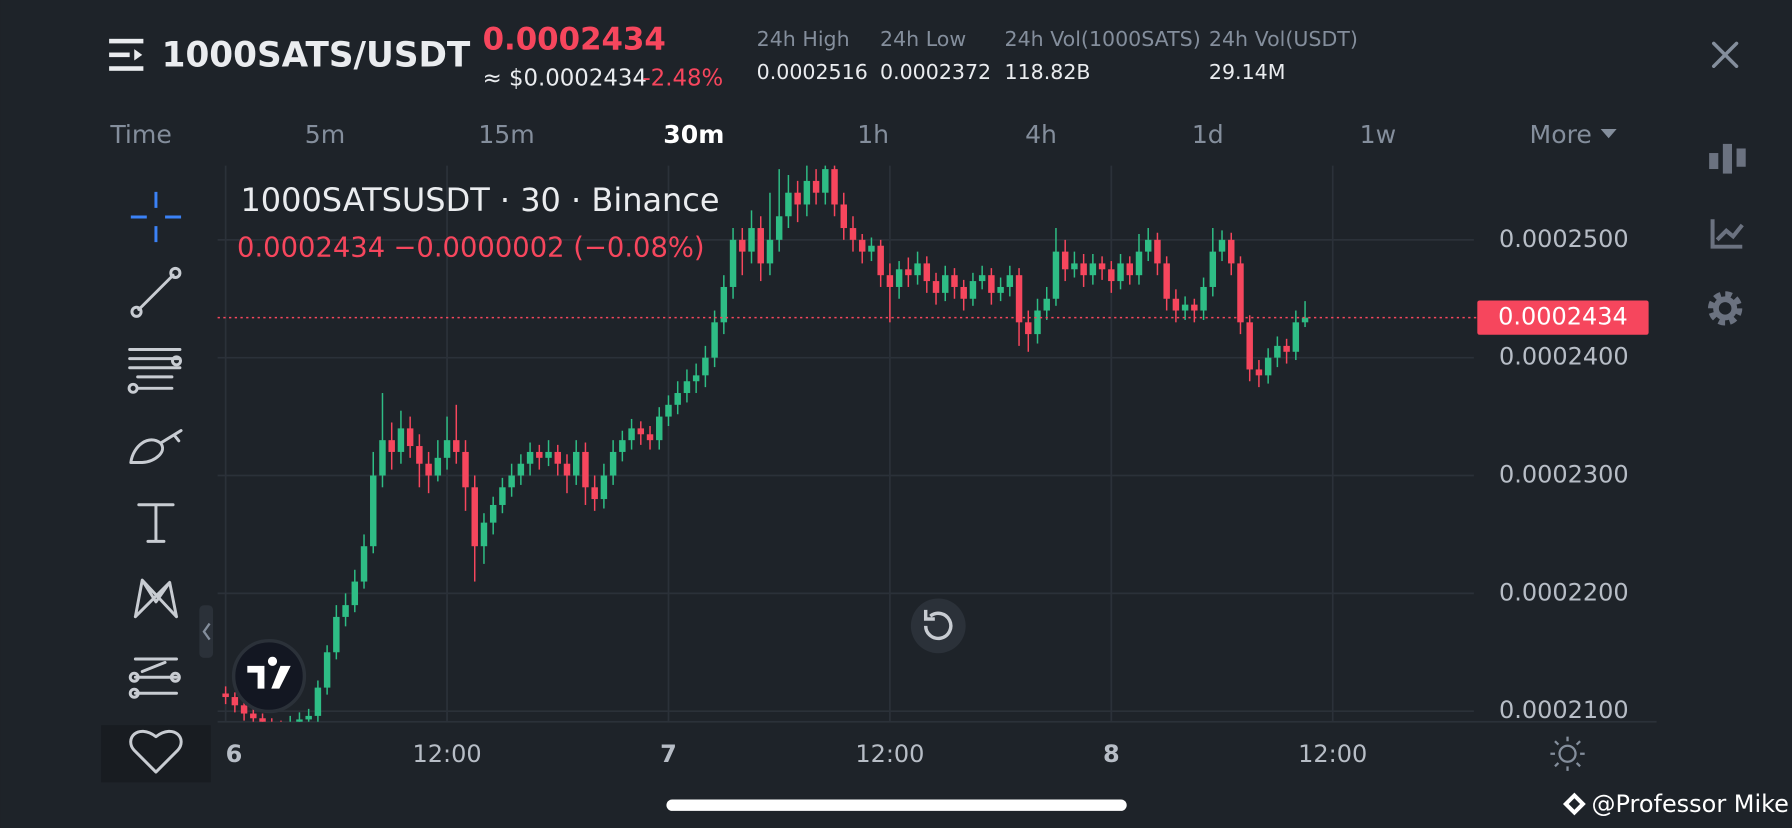 Image resolution: width=1792 pixels, height=828 pixels. Describe the element at coordinates (1563, 317) in the screenshot. I see `last-price-tag` at that location.